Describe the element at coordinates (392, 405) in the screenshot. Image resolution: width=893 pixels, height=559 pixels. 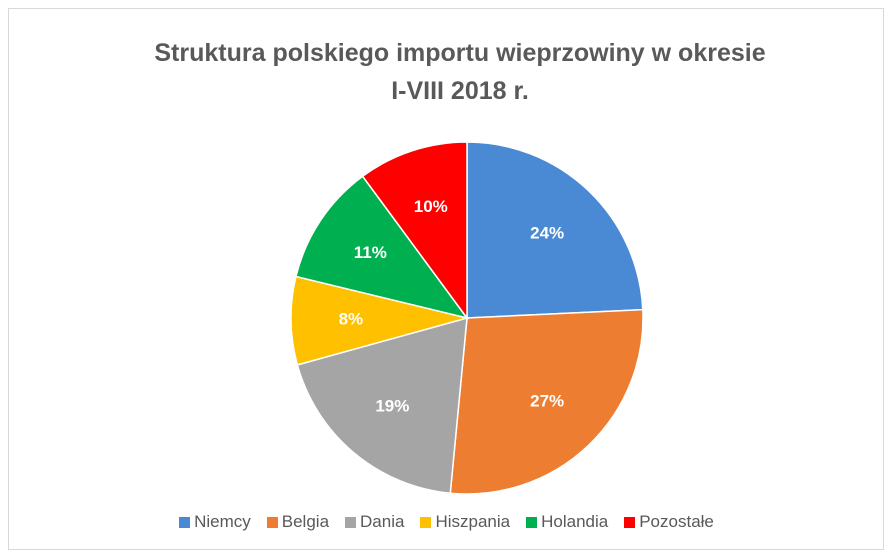
I see `data-label: 19%` at that location.